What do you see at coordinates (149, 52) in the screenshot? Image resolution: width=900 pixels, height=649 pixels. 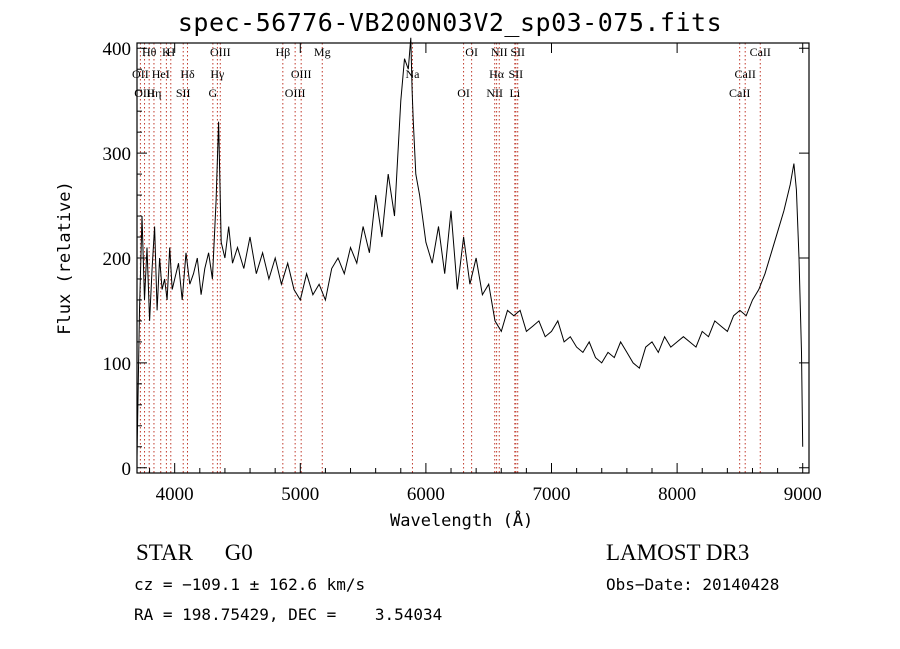 I see `line-marker-label: Hθ` at bounding box center [149, 52].